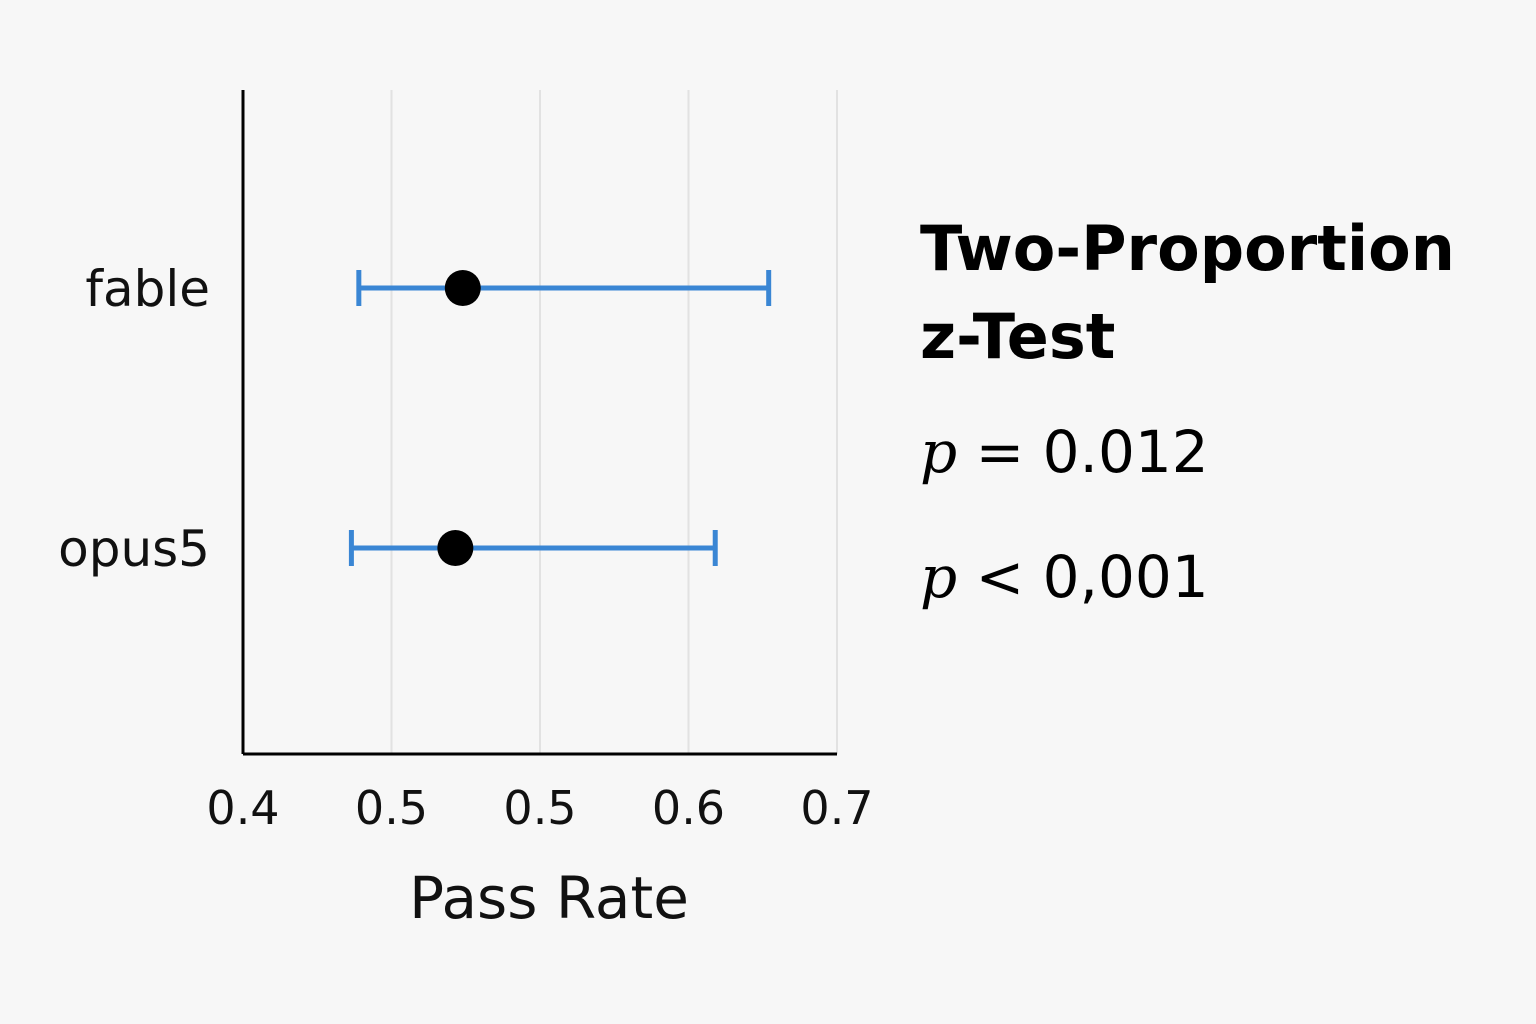 The width and height of the screenshot is (1536, 1024). Describe the element at coordinates (549, 898) in the screenshot. I see `x-axis-title: Pass Rate` at that location.